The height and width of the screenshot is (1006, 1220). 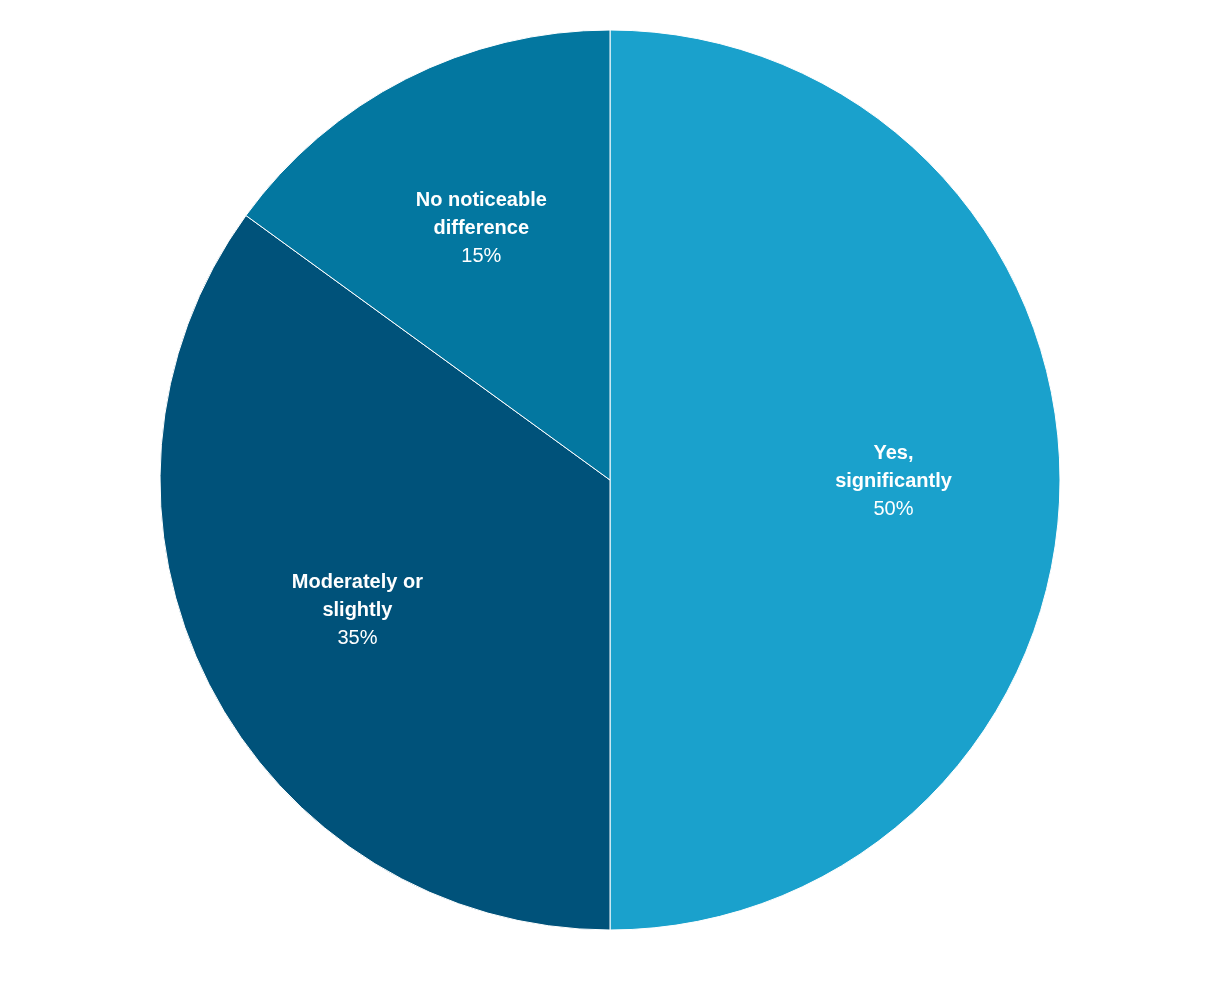 What do you see at coordinates (481, 255) in the screenshot?
I see `data-label: 15%` at bounding box center [481, 255].